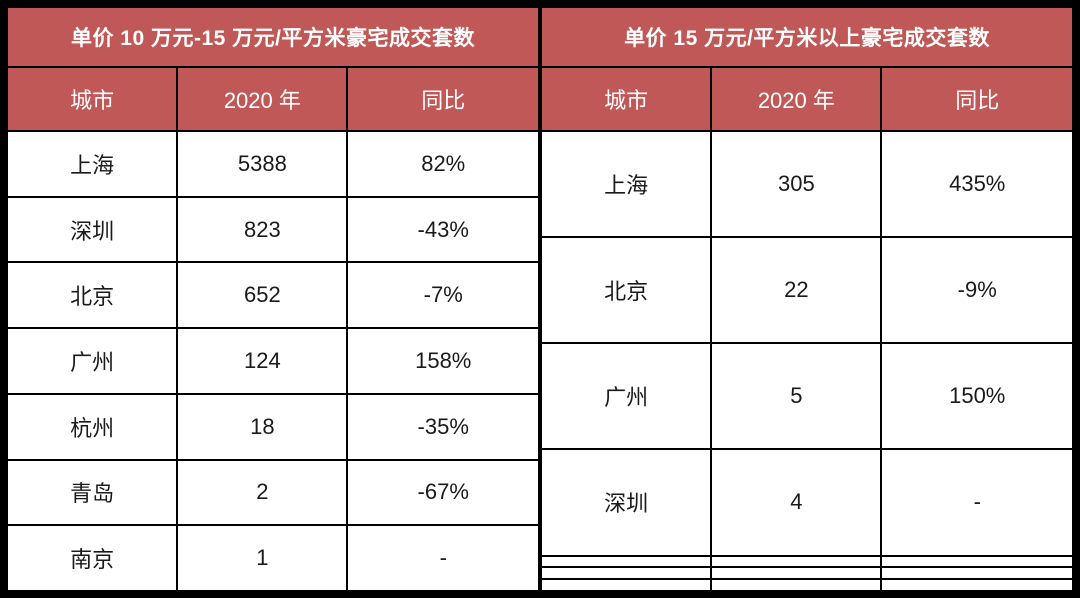 Image resolution: width=1080 pixels, height=598 pixels. I want to click on cell-2020: 823, so click(262, 229).